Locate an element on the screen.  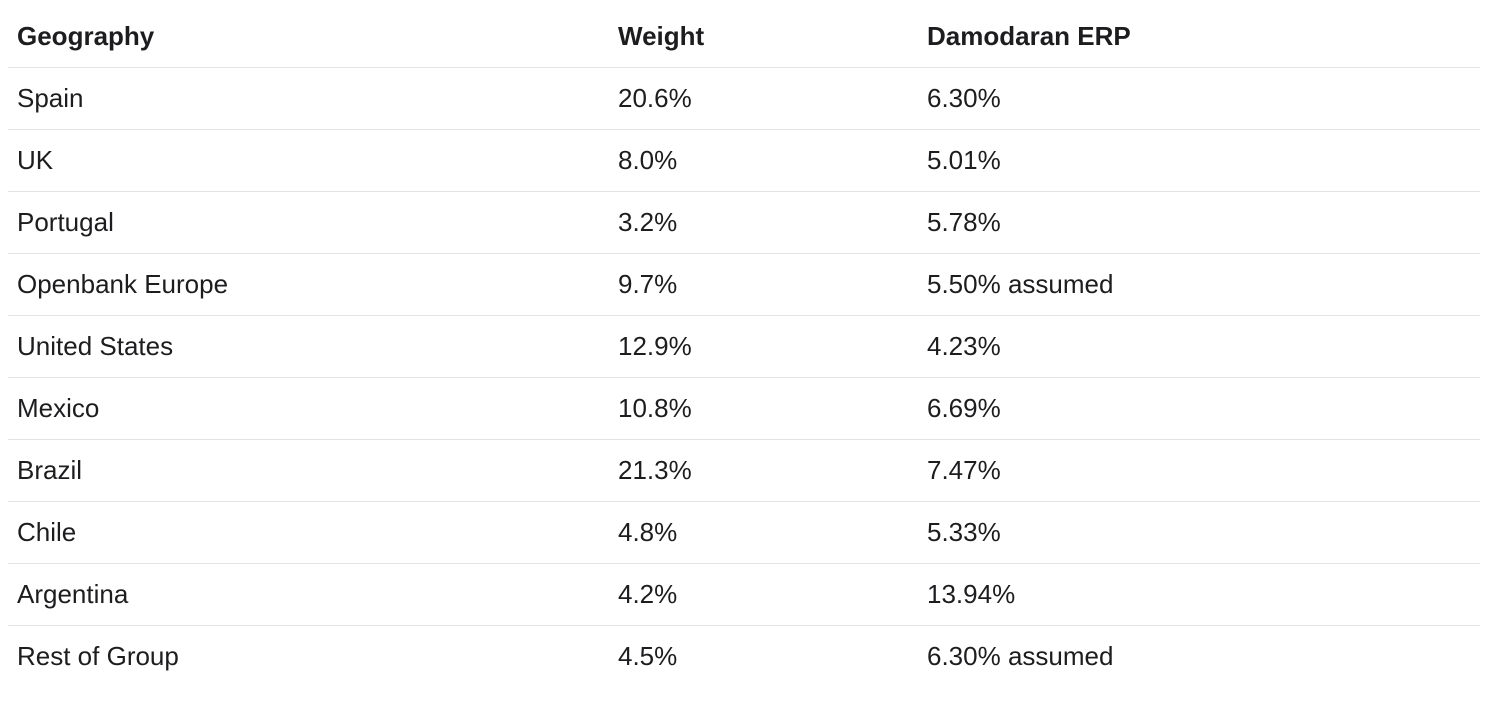
table-row: Chile 4.8% 5.33% is located at coordinates (744, 532).